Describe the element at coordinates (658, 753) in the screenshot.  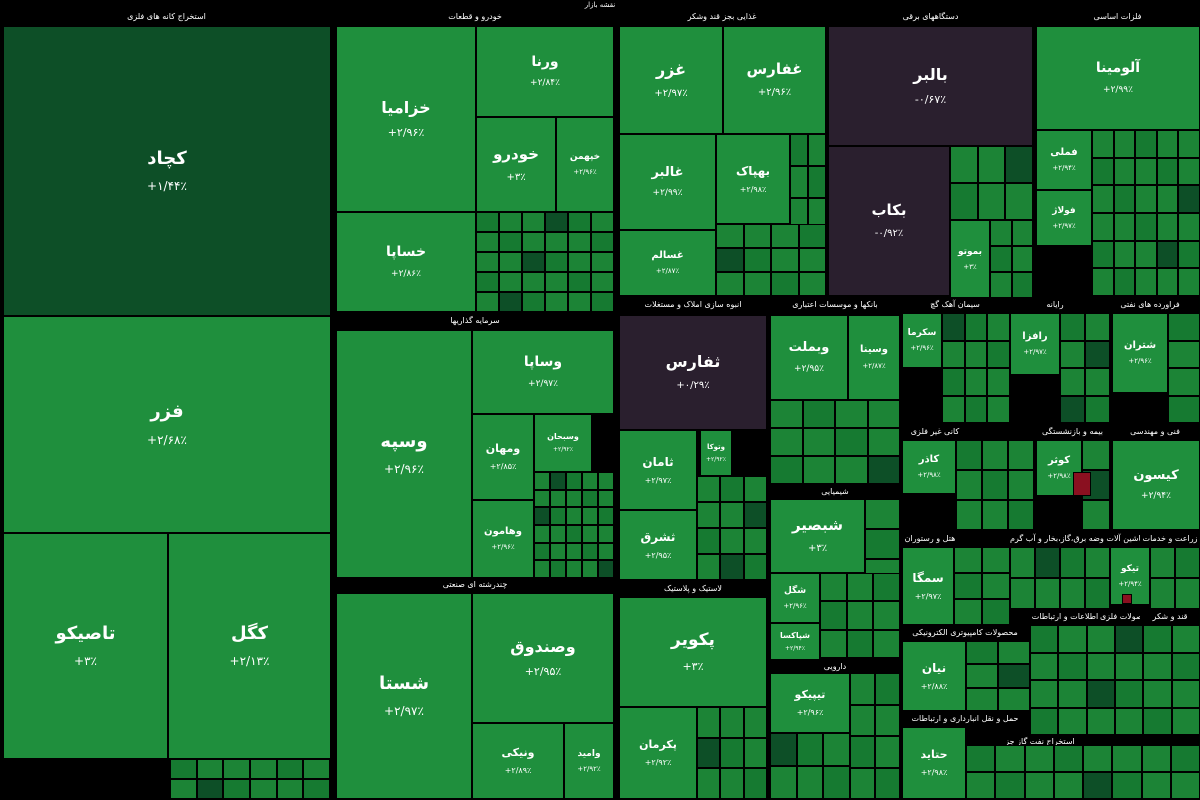
I see `stock-tile: پکرمان +۲/۹۲٪` at that location.